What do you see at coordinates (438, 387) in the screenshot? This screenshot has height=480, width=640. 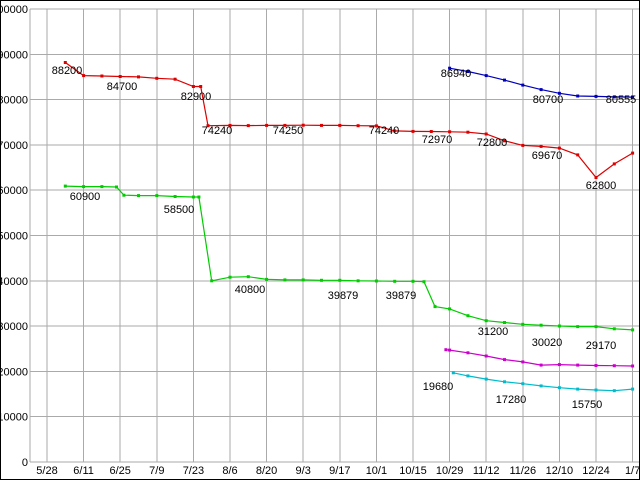 I see `data-label: 19680` at bounding box center [438, 387].